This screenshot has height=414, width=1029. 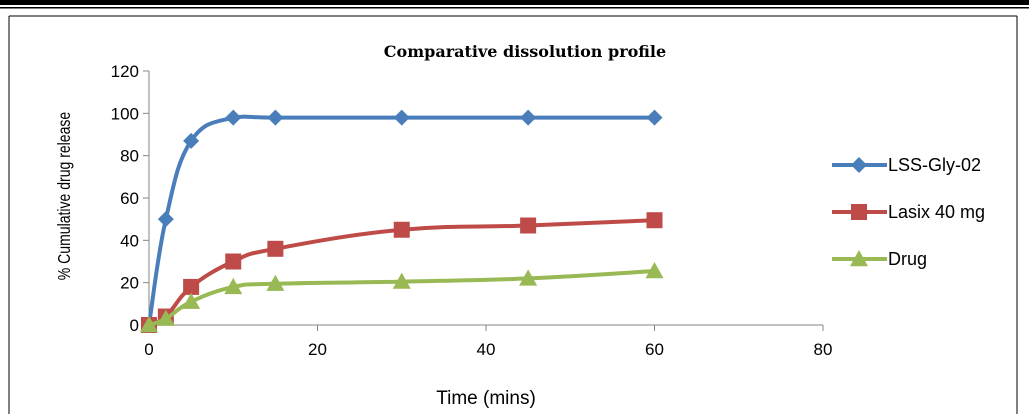 I want to click on y-tick-label: 120, so click(x=125, y=71).